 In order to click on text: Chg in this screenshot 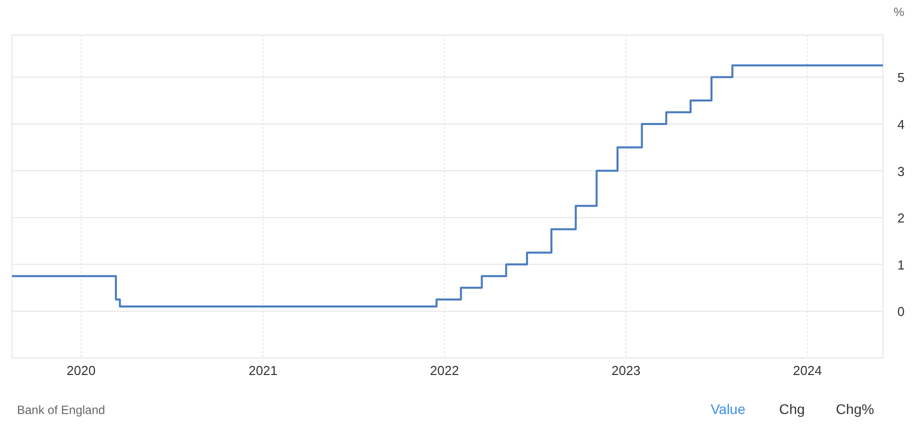, I will do `click(792, 409)`.